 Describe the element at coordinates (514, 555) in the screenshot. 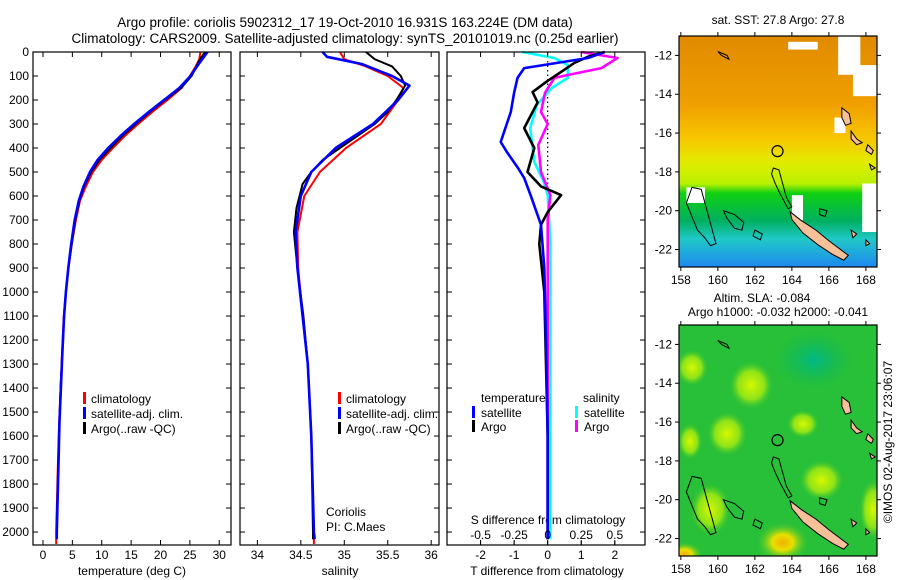

I see `x-tick-label: -1` at that location.